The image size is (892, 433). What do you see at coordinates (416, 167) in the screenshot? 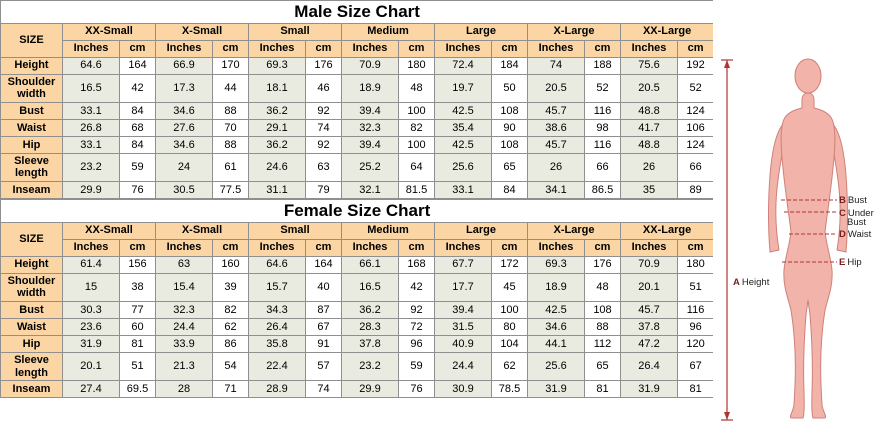
I see `value-cell: 64` at bounding box center [416, 167].